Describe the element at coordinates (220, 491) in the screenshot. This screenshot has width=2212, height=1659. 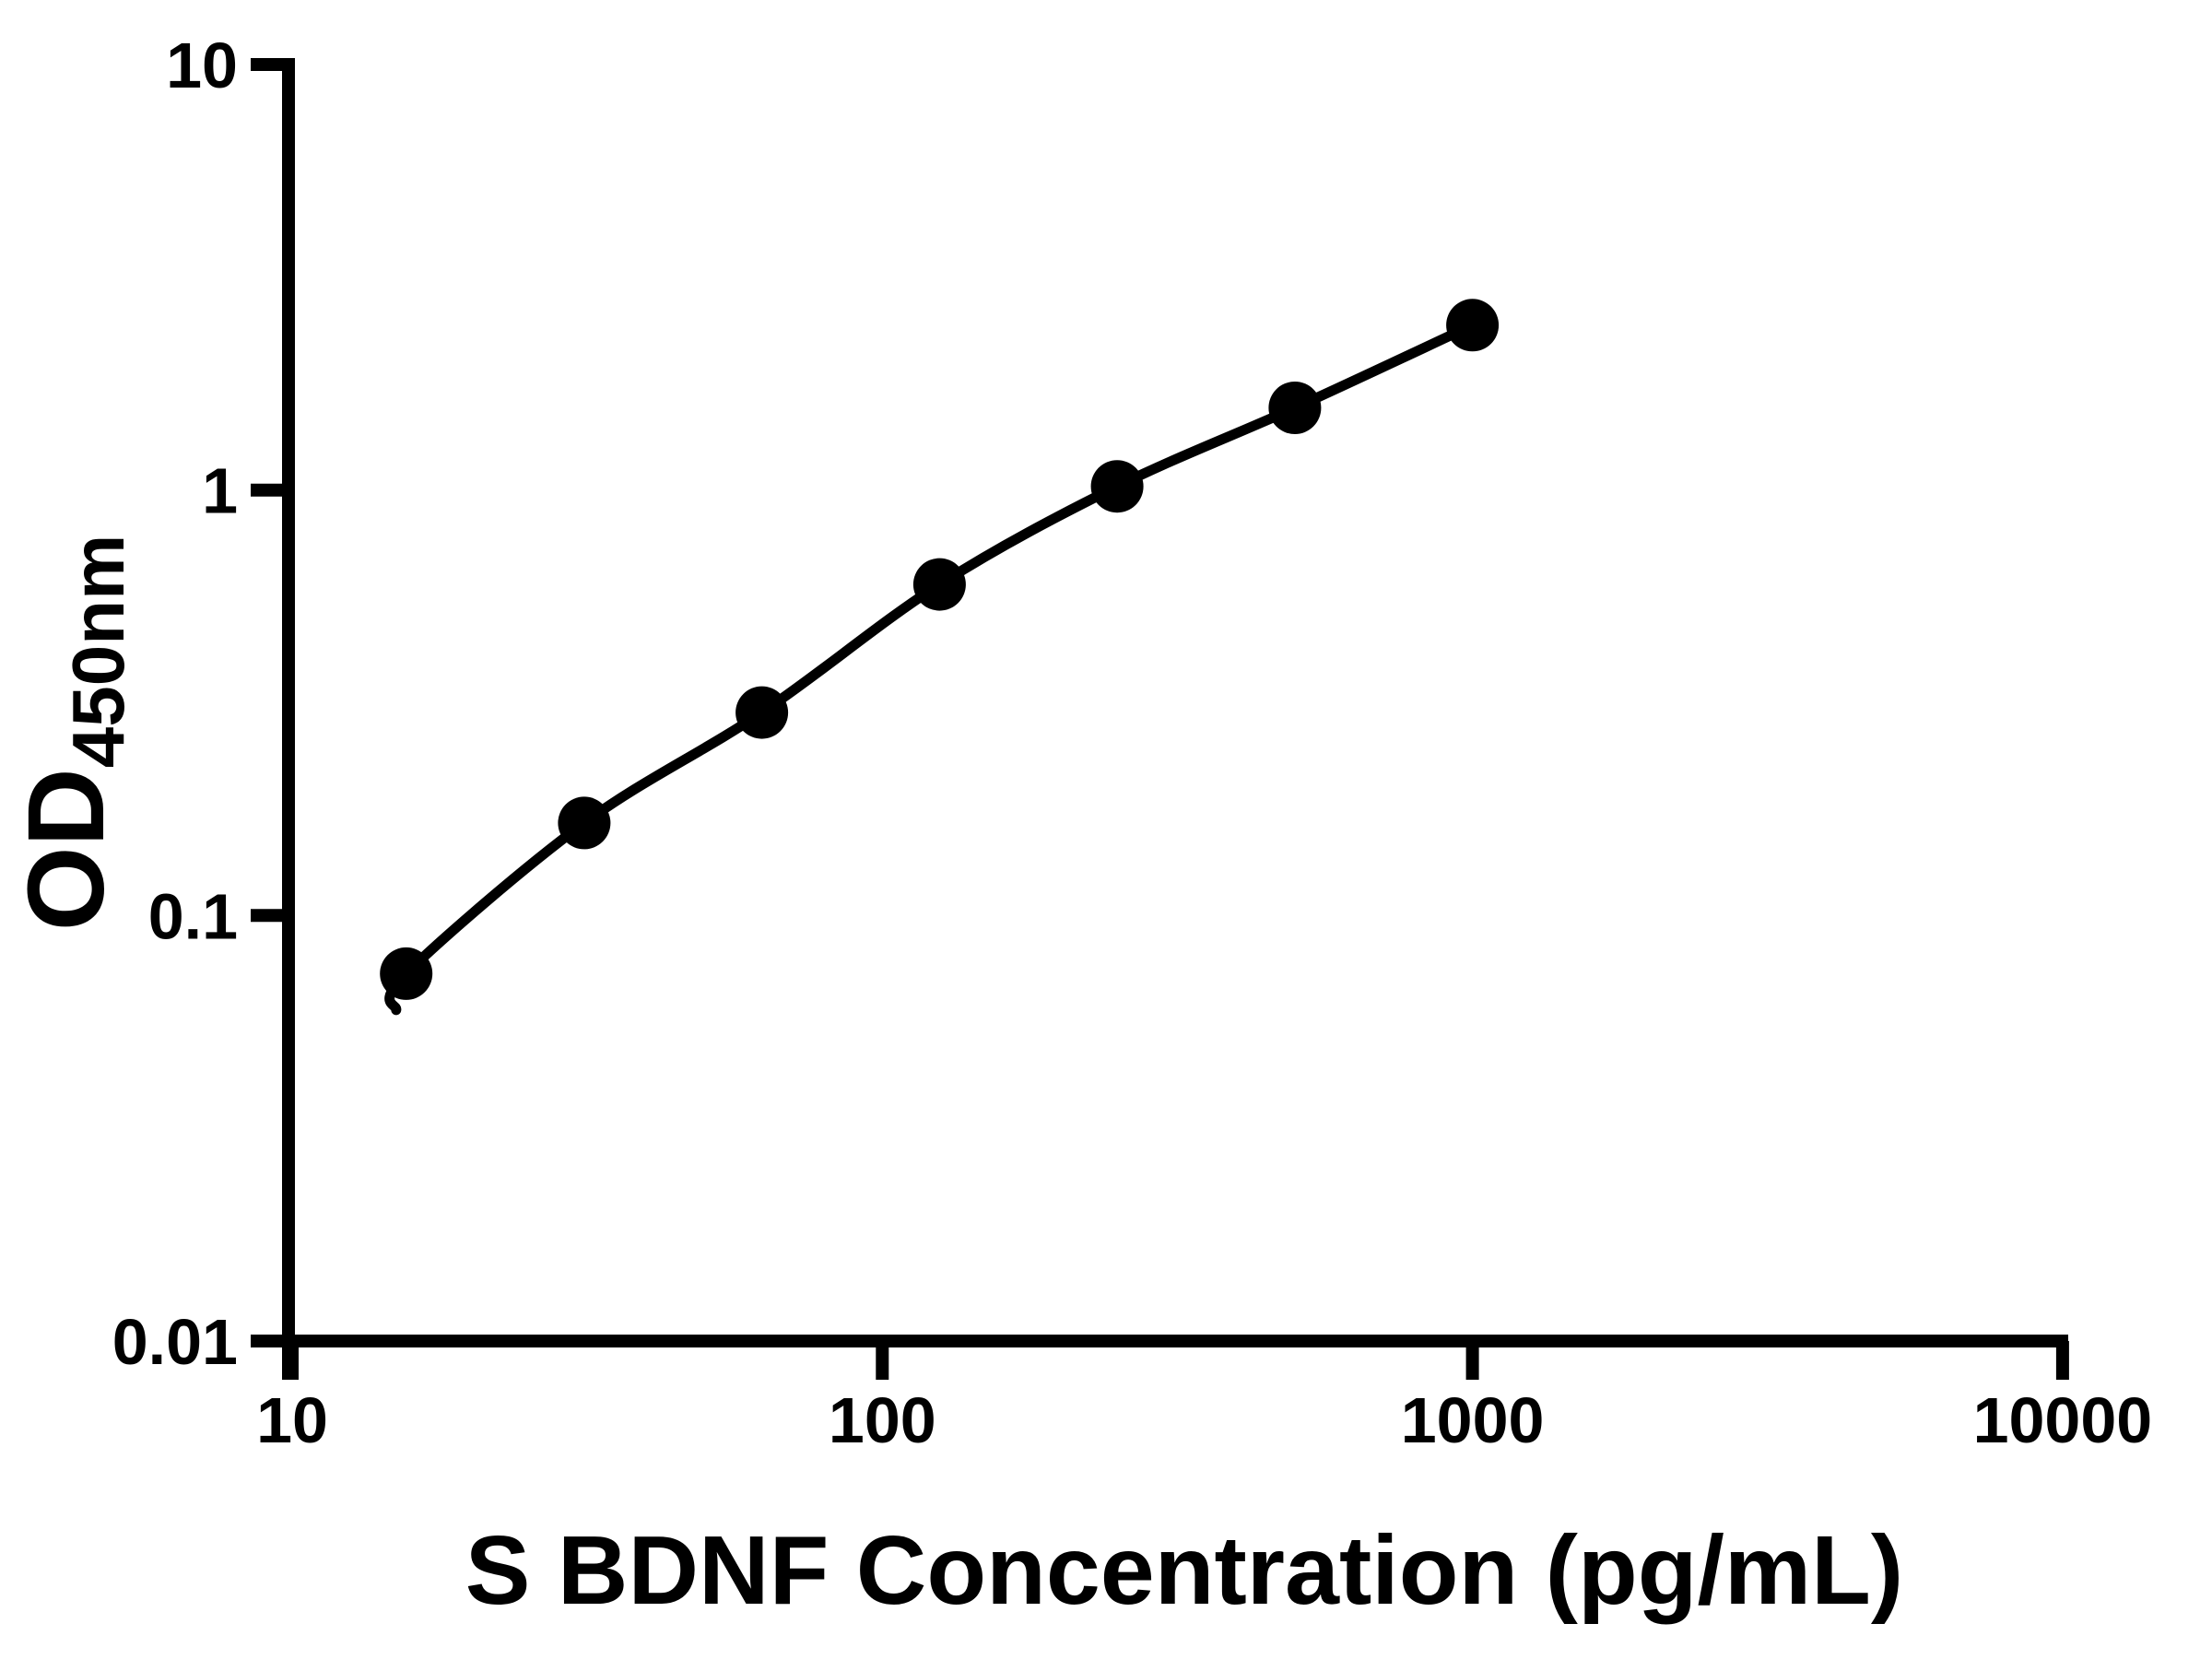
I see `y-tick-label: 1` at that location.